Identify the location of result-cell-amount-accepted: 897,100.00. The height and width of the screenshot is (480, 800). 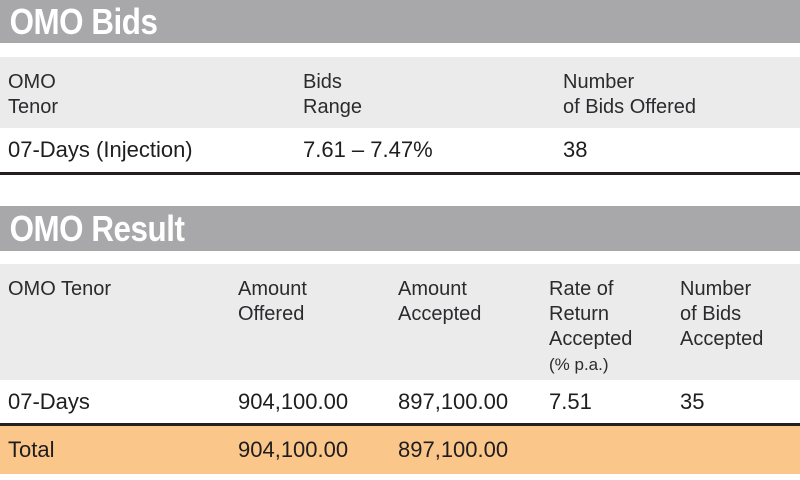
(453, 401).